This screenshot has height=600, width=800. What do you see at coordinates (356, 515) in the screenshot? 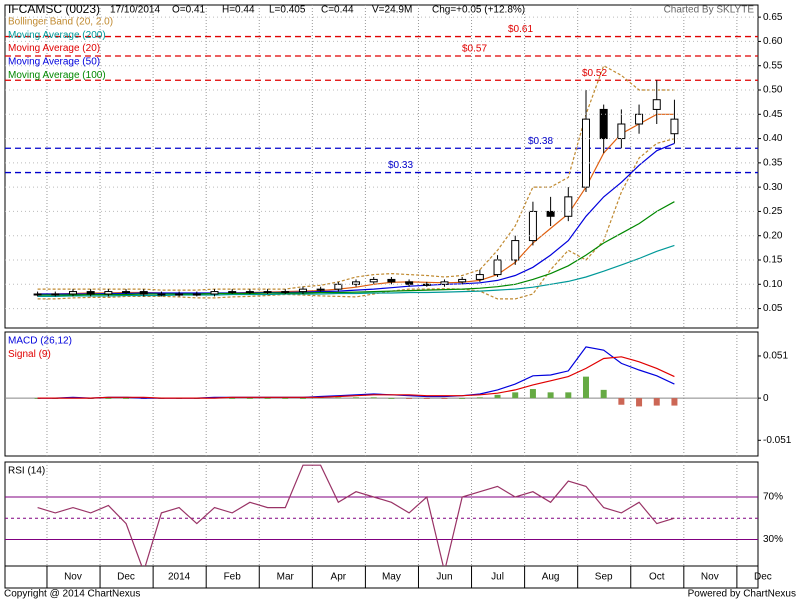
I see `rsi-line` at bounding box center [356, 515].